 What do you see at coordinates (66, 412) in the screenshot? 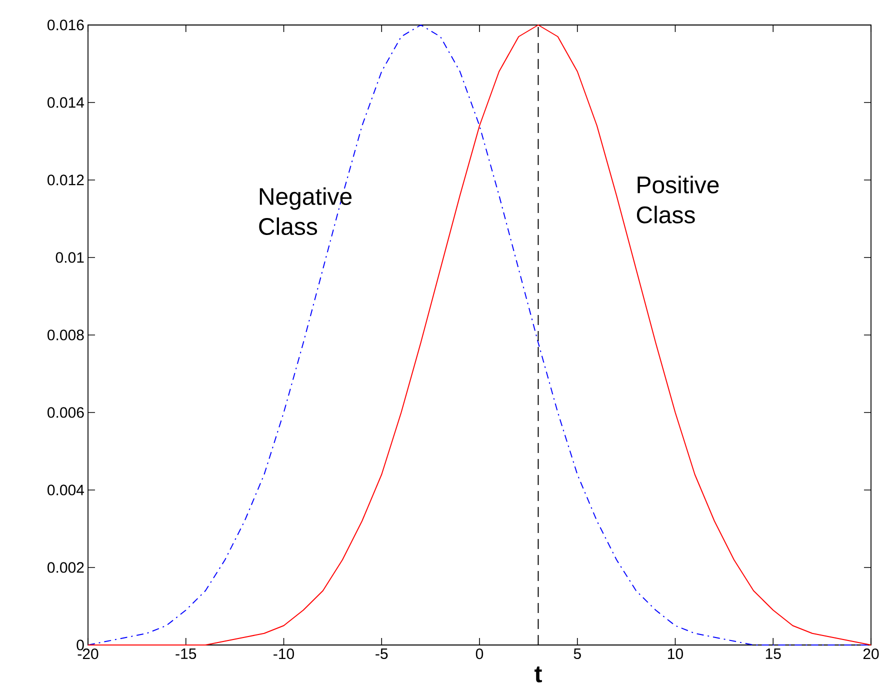
I see `y-tick-label: 0.006` at bounding box center [66, 412].